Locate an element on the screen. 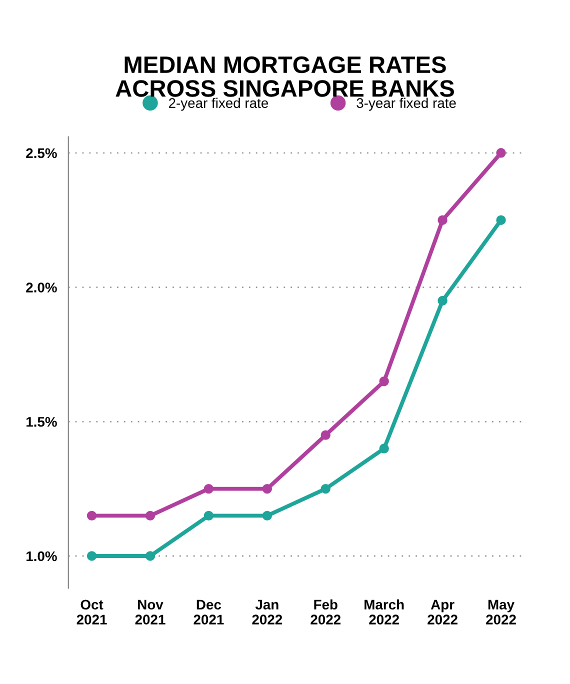 Image resolution: width=570 pixels, height=684 pixels. x-tick-label: Oct 2021 is located at coordinates (91, 612).